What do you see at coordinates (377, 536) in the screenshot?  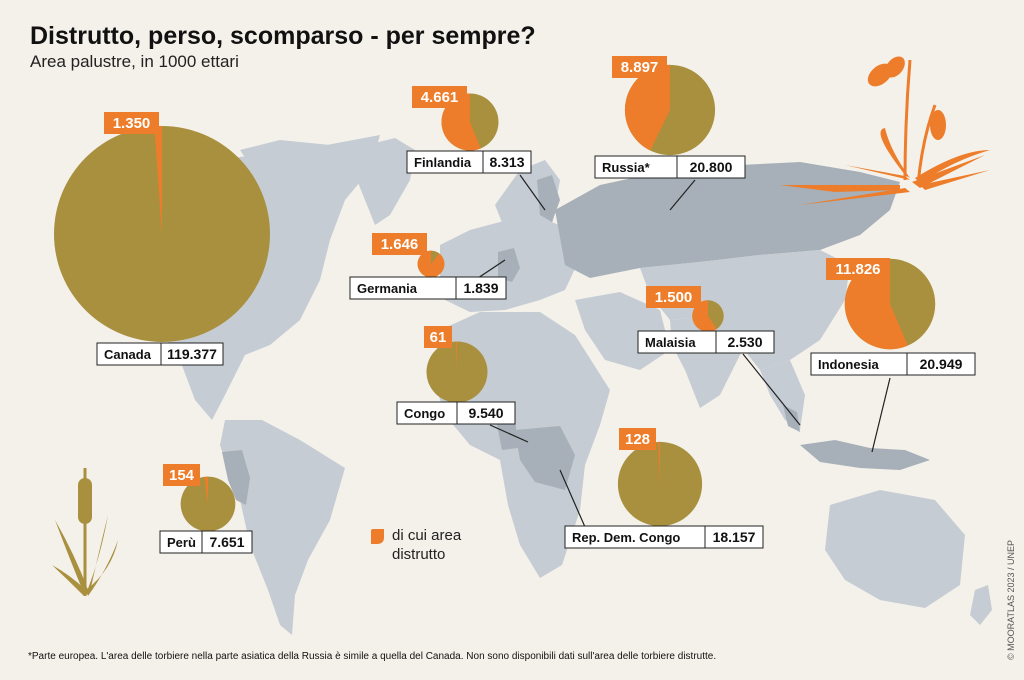 I see `legend-destroyed-swatch` at bounding box center [377, 536].